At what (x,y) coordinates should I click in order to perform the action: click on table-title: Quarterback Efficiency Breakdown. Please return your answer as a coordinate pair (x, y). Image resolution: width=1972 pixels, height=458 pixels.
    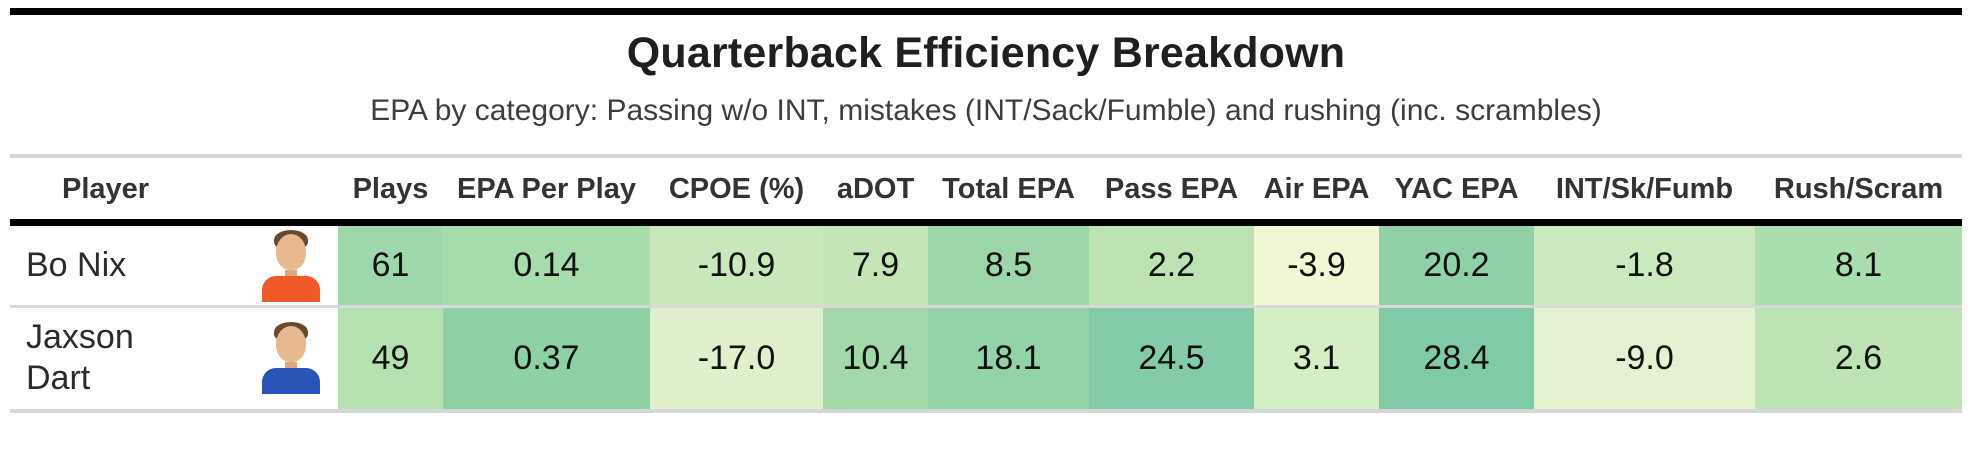
    Looking at the image, I should click on (986, 53).